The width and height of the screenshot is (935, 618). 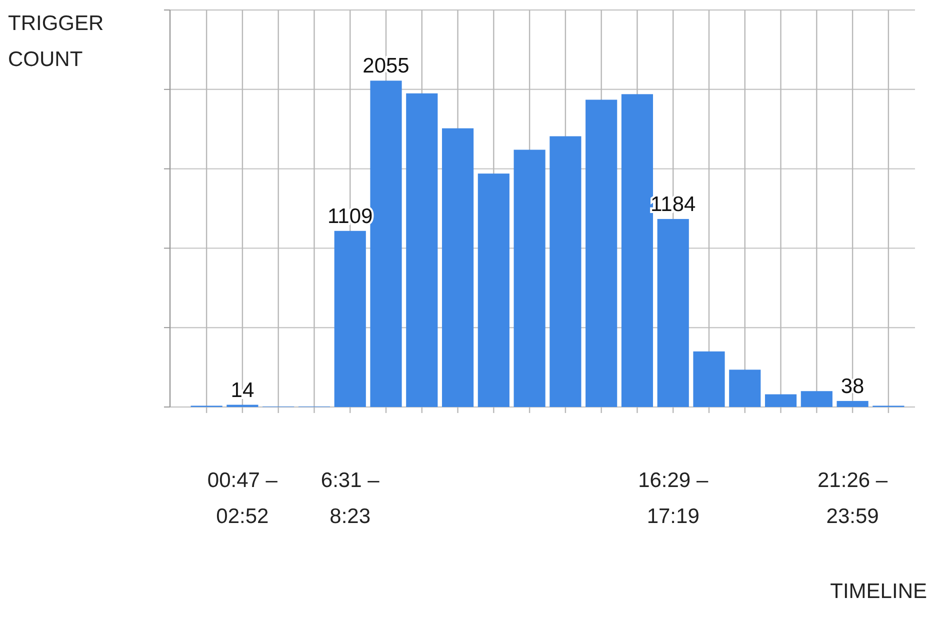 I want to click on x-tick-label: 6:31 – 8:23, so click(x=350, y=498).